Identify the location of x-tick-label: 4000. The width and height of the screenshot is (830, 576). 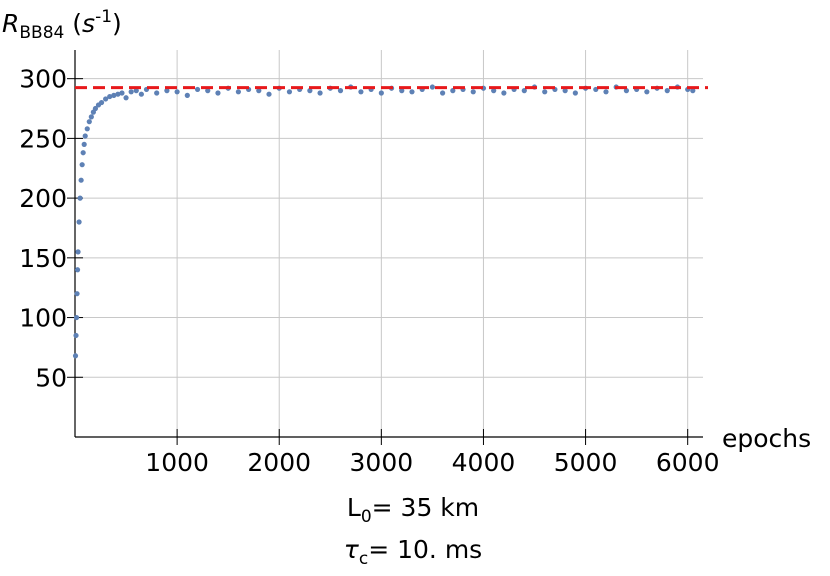
(484, 462).